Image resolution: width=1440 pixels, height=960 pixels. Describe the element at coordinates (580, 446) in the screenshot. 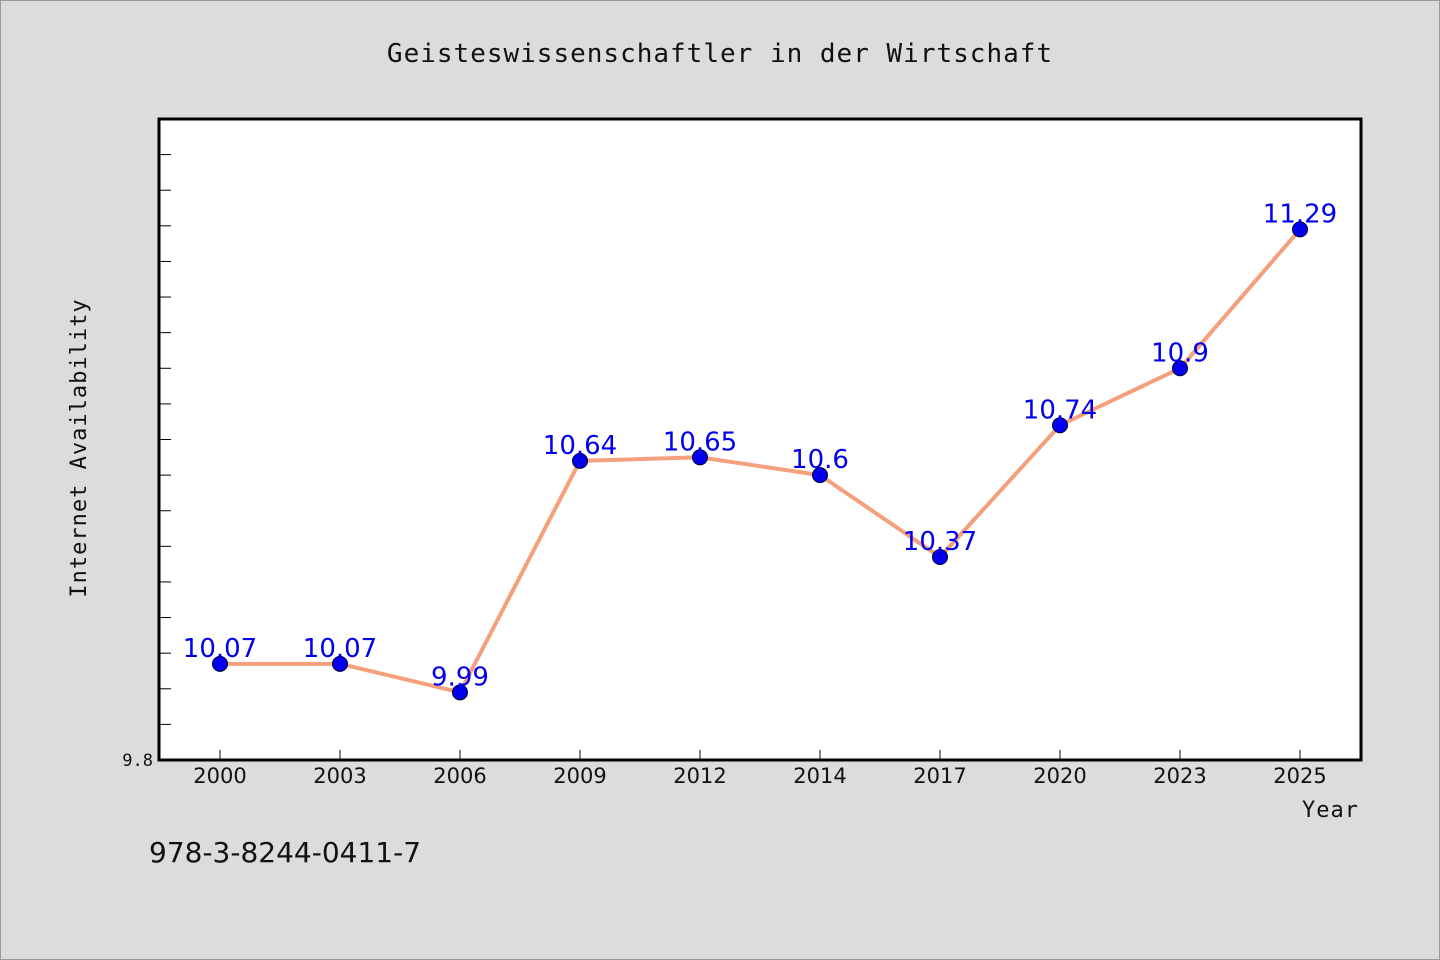

I see `data-label-2009: 10.64` at that location.